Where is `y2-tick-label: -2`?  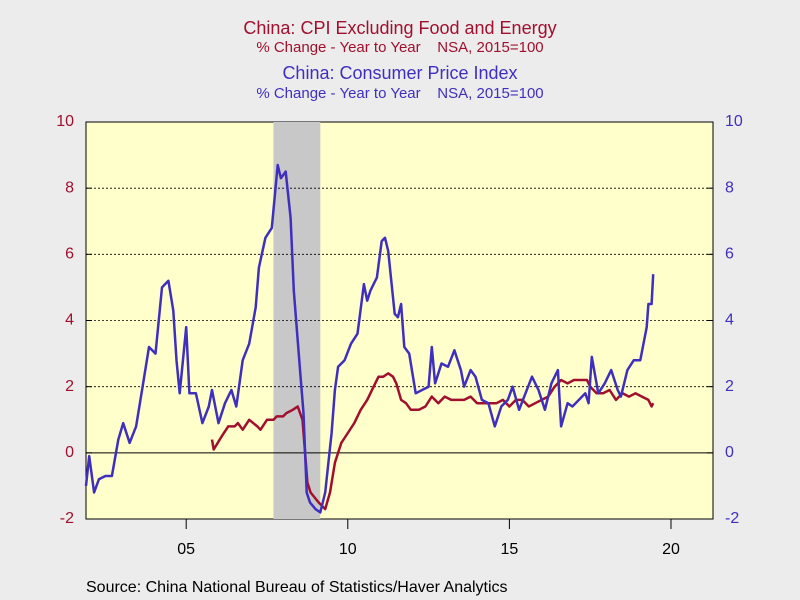 y2-tick-label: -2 is located at coordinates (732, 518).